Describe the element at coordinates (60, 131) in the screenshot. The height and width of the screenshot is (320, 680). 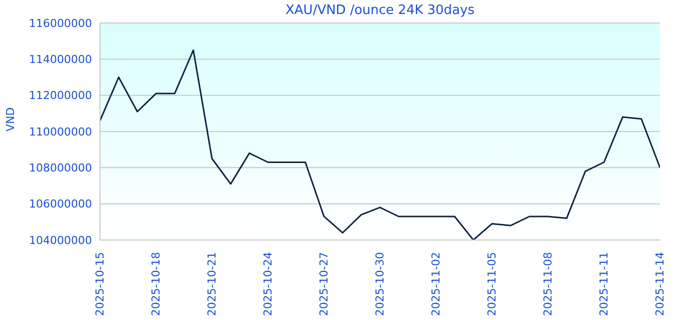
I see `y-tick-label: 110000000` at that location.